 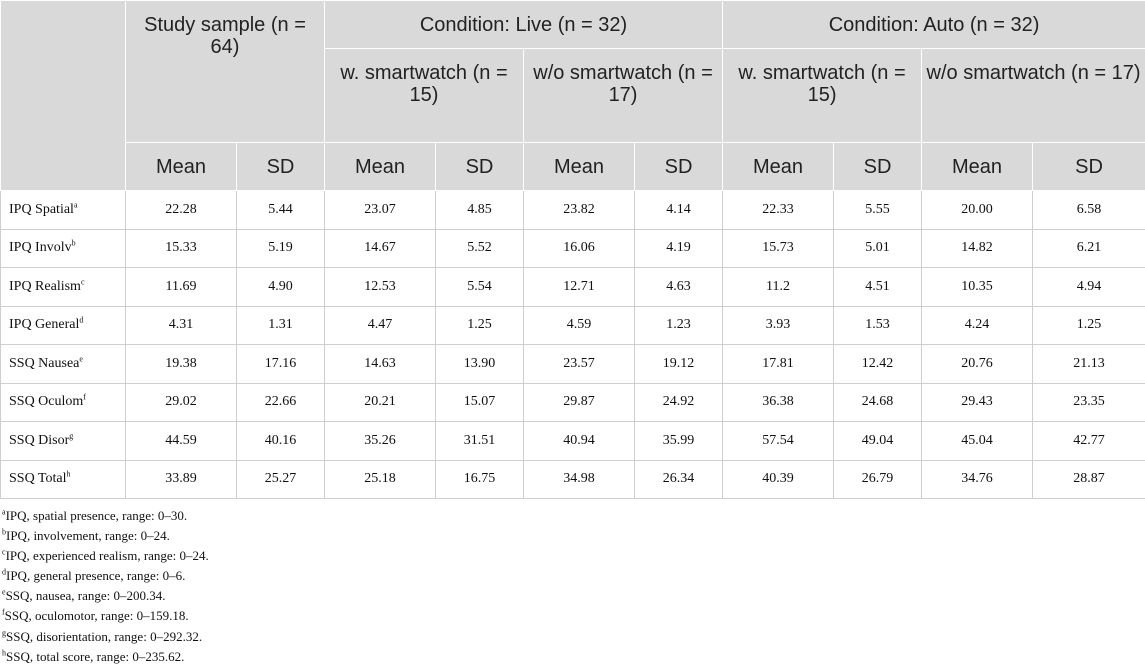 I want to click on row-label-text: IPQ Realism, so click(x=45, y=286).